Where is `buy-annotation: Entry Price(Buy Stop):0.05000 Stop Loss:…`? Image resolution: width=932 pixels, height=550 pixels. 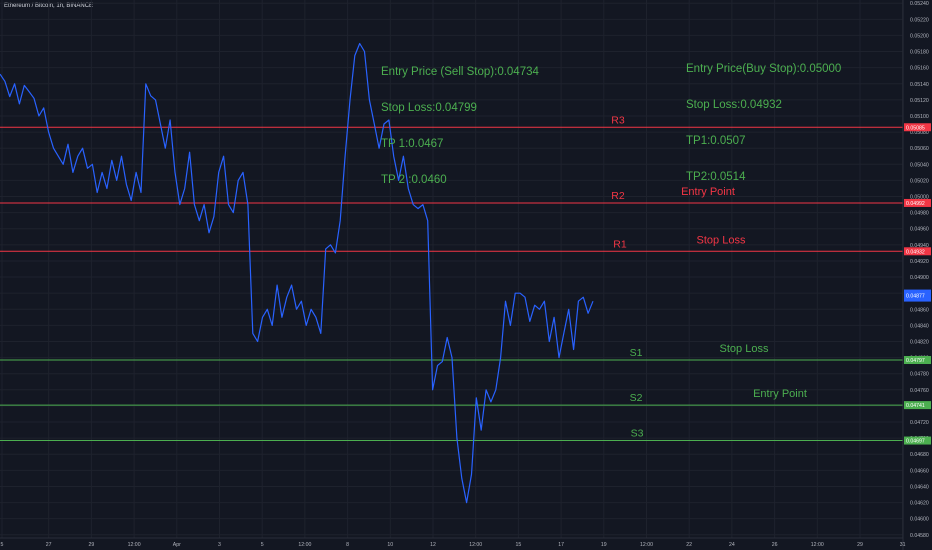
buy-annotation: Entry Price(Buy Stop):0.05000 Stop Loss:… is located at coordinates (763, 117).